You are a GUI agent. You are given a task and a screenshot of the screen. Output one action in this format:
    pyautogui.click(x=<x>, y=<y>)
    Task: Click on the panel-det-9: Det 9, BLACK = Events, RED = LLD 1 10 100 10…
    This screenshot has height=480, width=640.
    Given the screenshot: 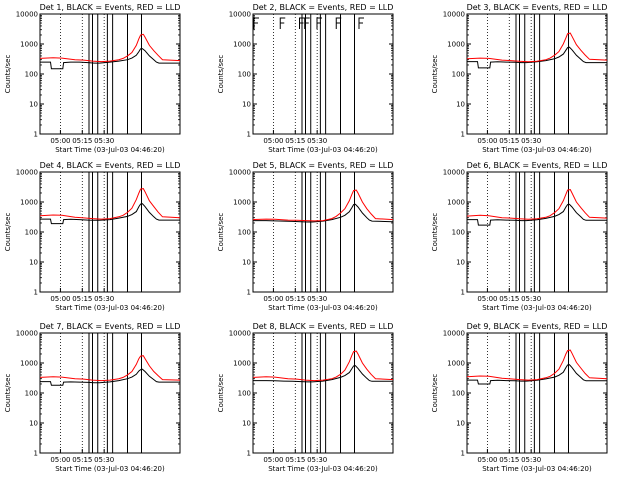 What is the action you would take?
    pyautogui.click(x=519, y=397)
    